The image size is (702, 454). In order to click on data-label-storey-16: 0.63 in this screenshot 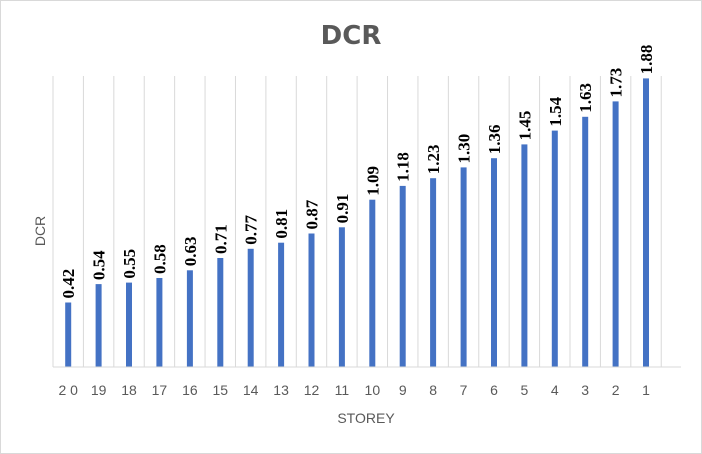, I will do `click(190, 252)`.